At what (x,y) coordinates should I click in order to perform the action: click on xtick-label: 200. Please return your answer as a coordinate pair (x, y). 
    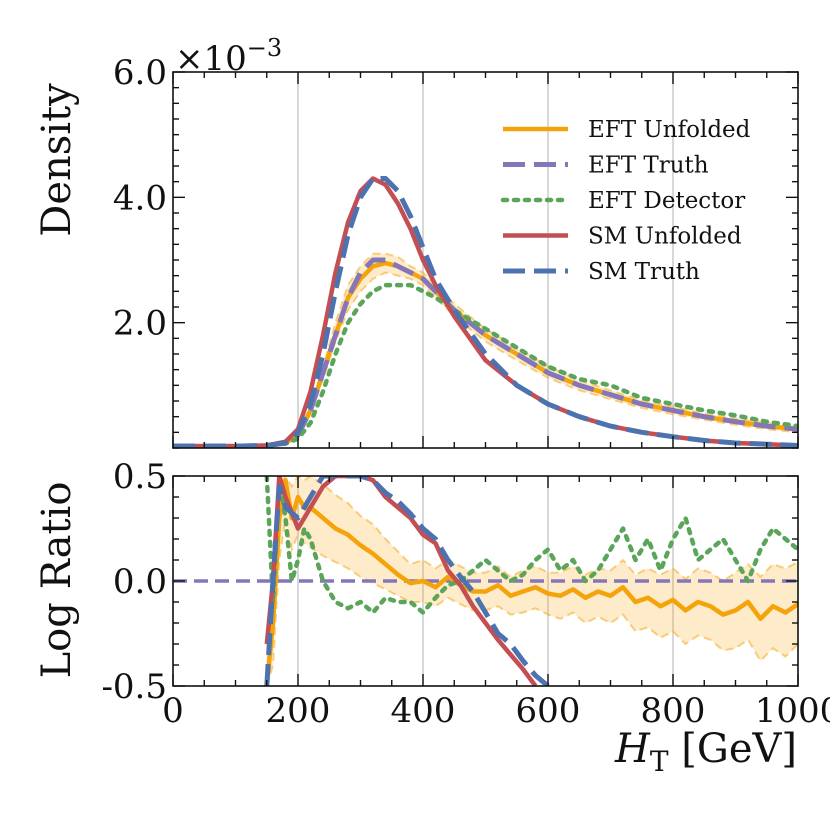
    Looking at the image, I should click on (298, 711).